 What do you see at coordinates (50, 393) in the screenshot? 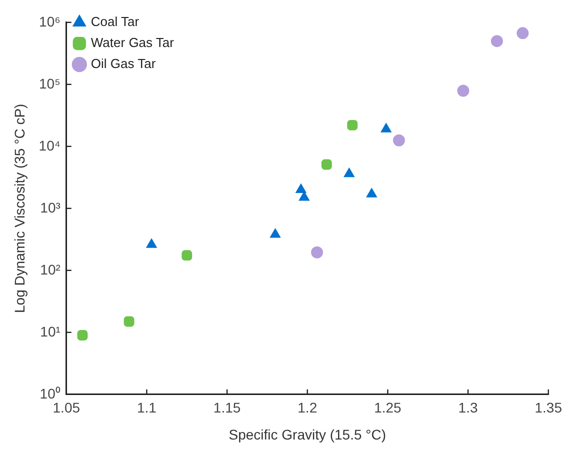
I see `y-tick-label: 10⁰` at bounding box center [50, 393].